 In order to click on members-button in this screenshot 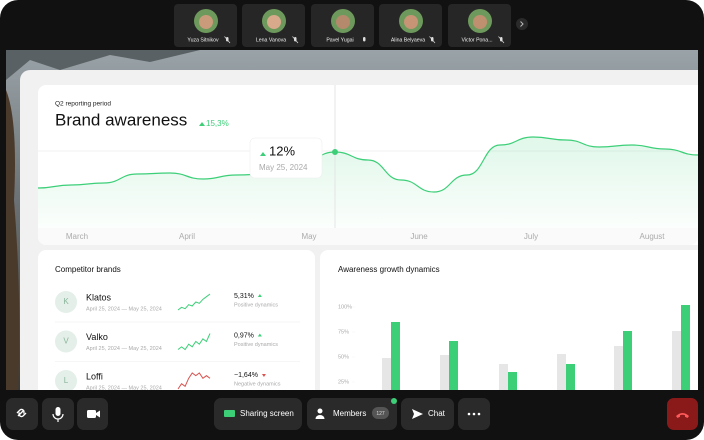, I will do `click(352, 414)`.